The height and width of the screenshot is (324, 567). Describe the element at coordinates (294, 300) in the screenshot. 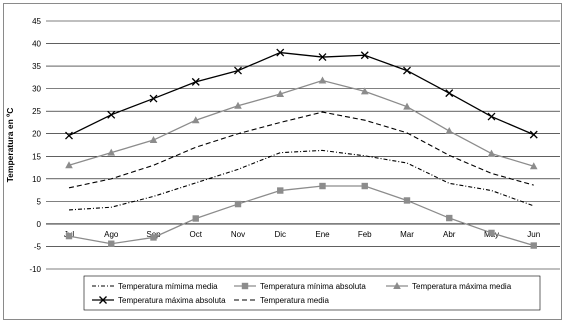

I see `legend-label: Temperatura media` at that location.